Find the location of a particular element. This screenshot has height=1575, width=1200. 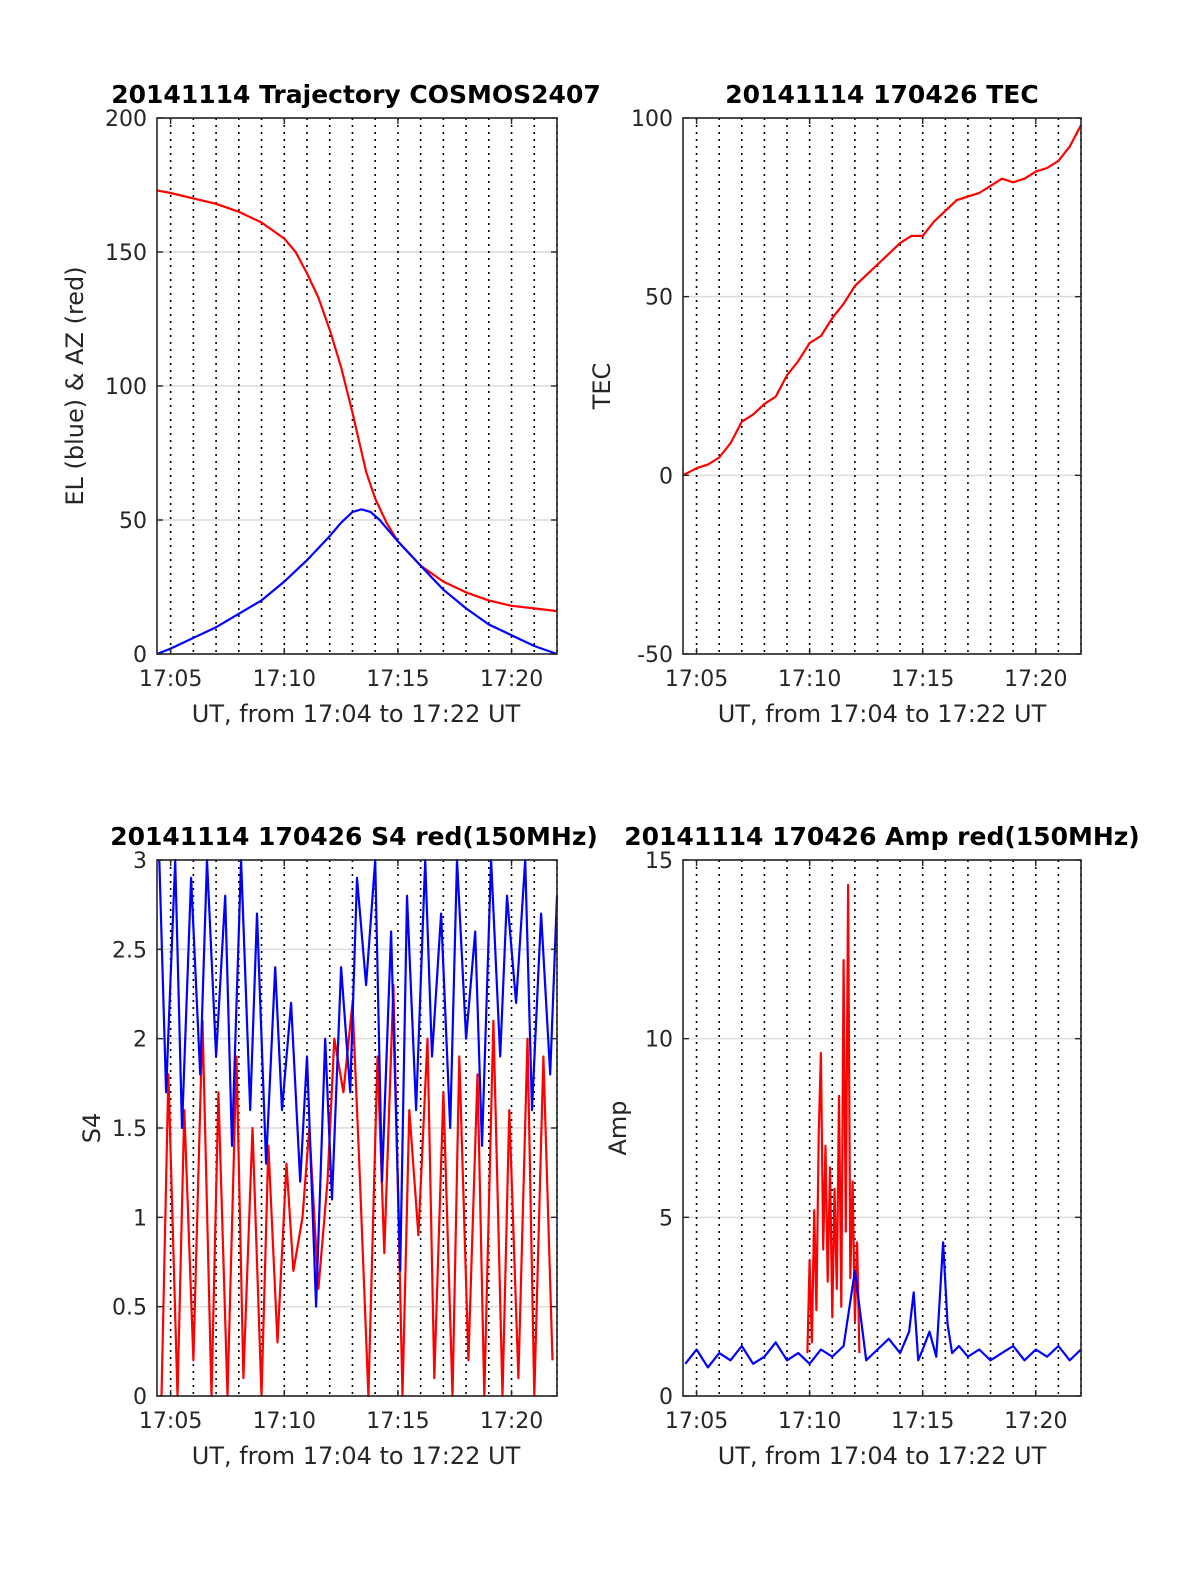

series-line-el is located at coordinates (357, 582).